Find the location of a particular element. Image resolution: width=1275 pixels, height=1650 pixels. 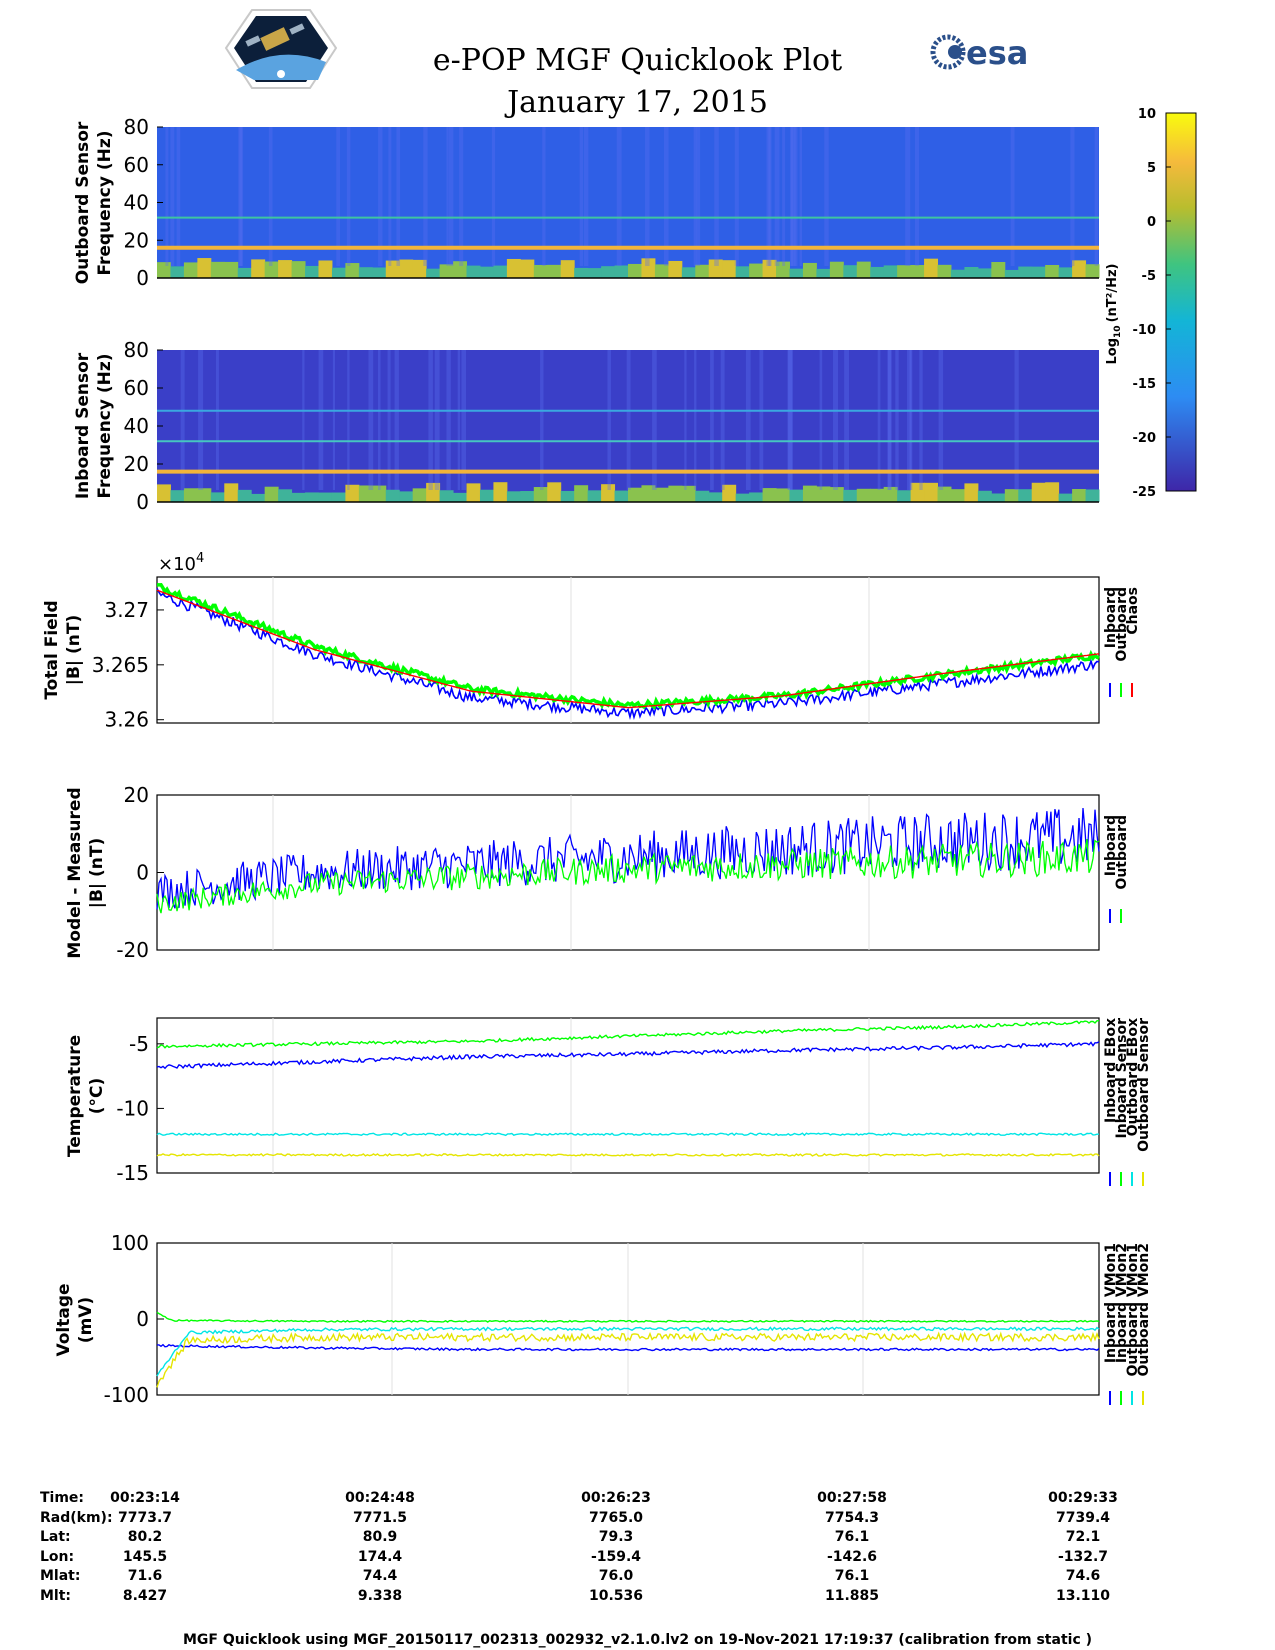

outboard-spectrogram-ytick-label: 20 is located at coordinates (136, 240).